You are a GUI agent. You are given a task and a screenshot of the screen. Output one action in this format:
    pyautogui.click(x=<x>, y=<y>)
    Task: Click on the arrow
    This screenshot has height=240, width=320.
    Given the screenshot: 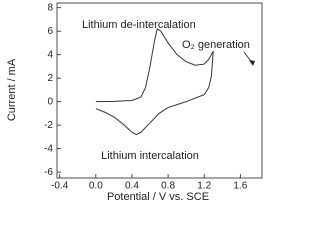 What is the action you would take?
    pyautogui.click(x=249, y=58)
    